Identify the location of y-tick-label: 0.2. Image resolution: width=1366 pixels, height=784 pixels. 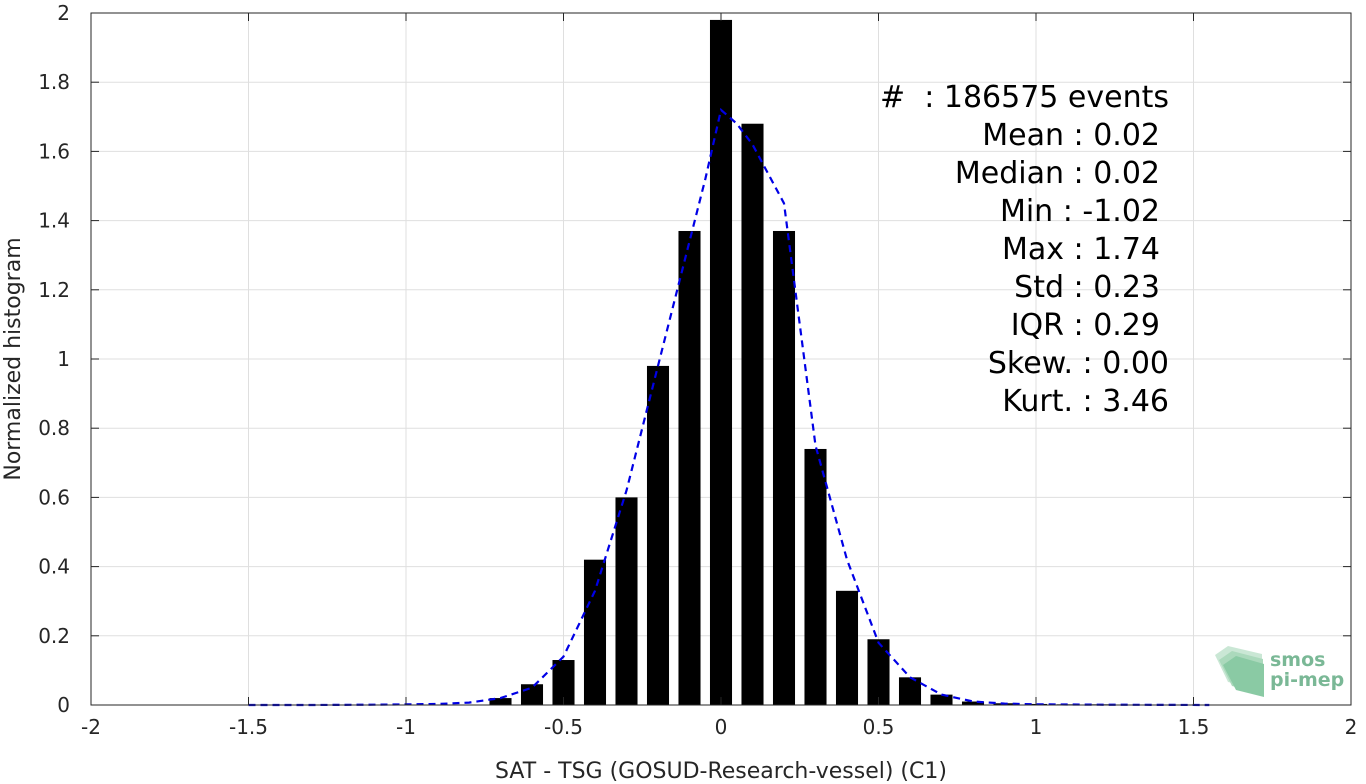
(54, 636).